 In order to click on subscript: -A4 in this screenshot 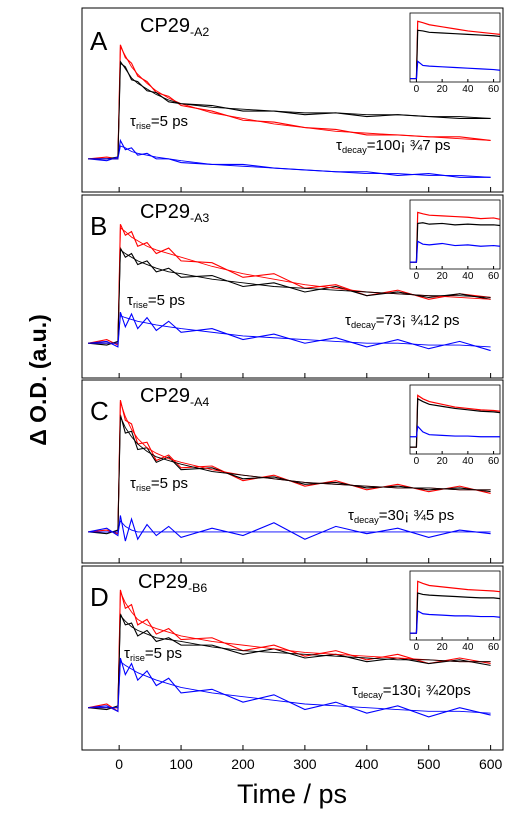, I will do `click(199, 402)`.